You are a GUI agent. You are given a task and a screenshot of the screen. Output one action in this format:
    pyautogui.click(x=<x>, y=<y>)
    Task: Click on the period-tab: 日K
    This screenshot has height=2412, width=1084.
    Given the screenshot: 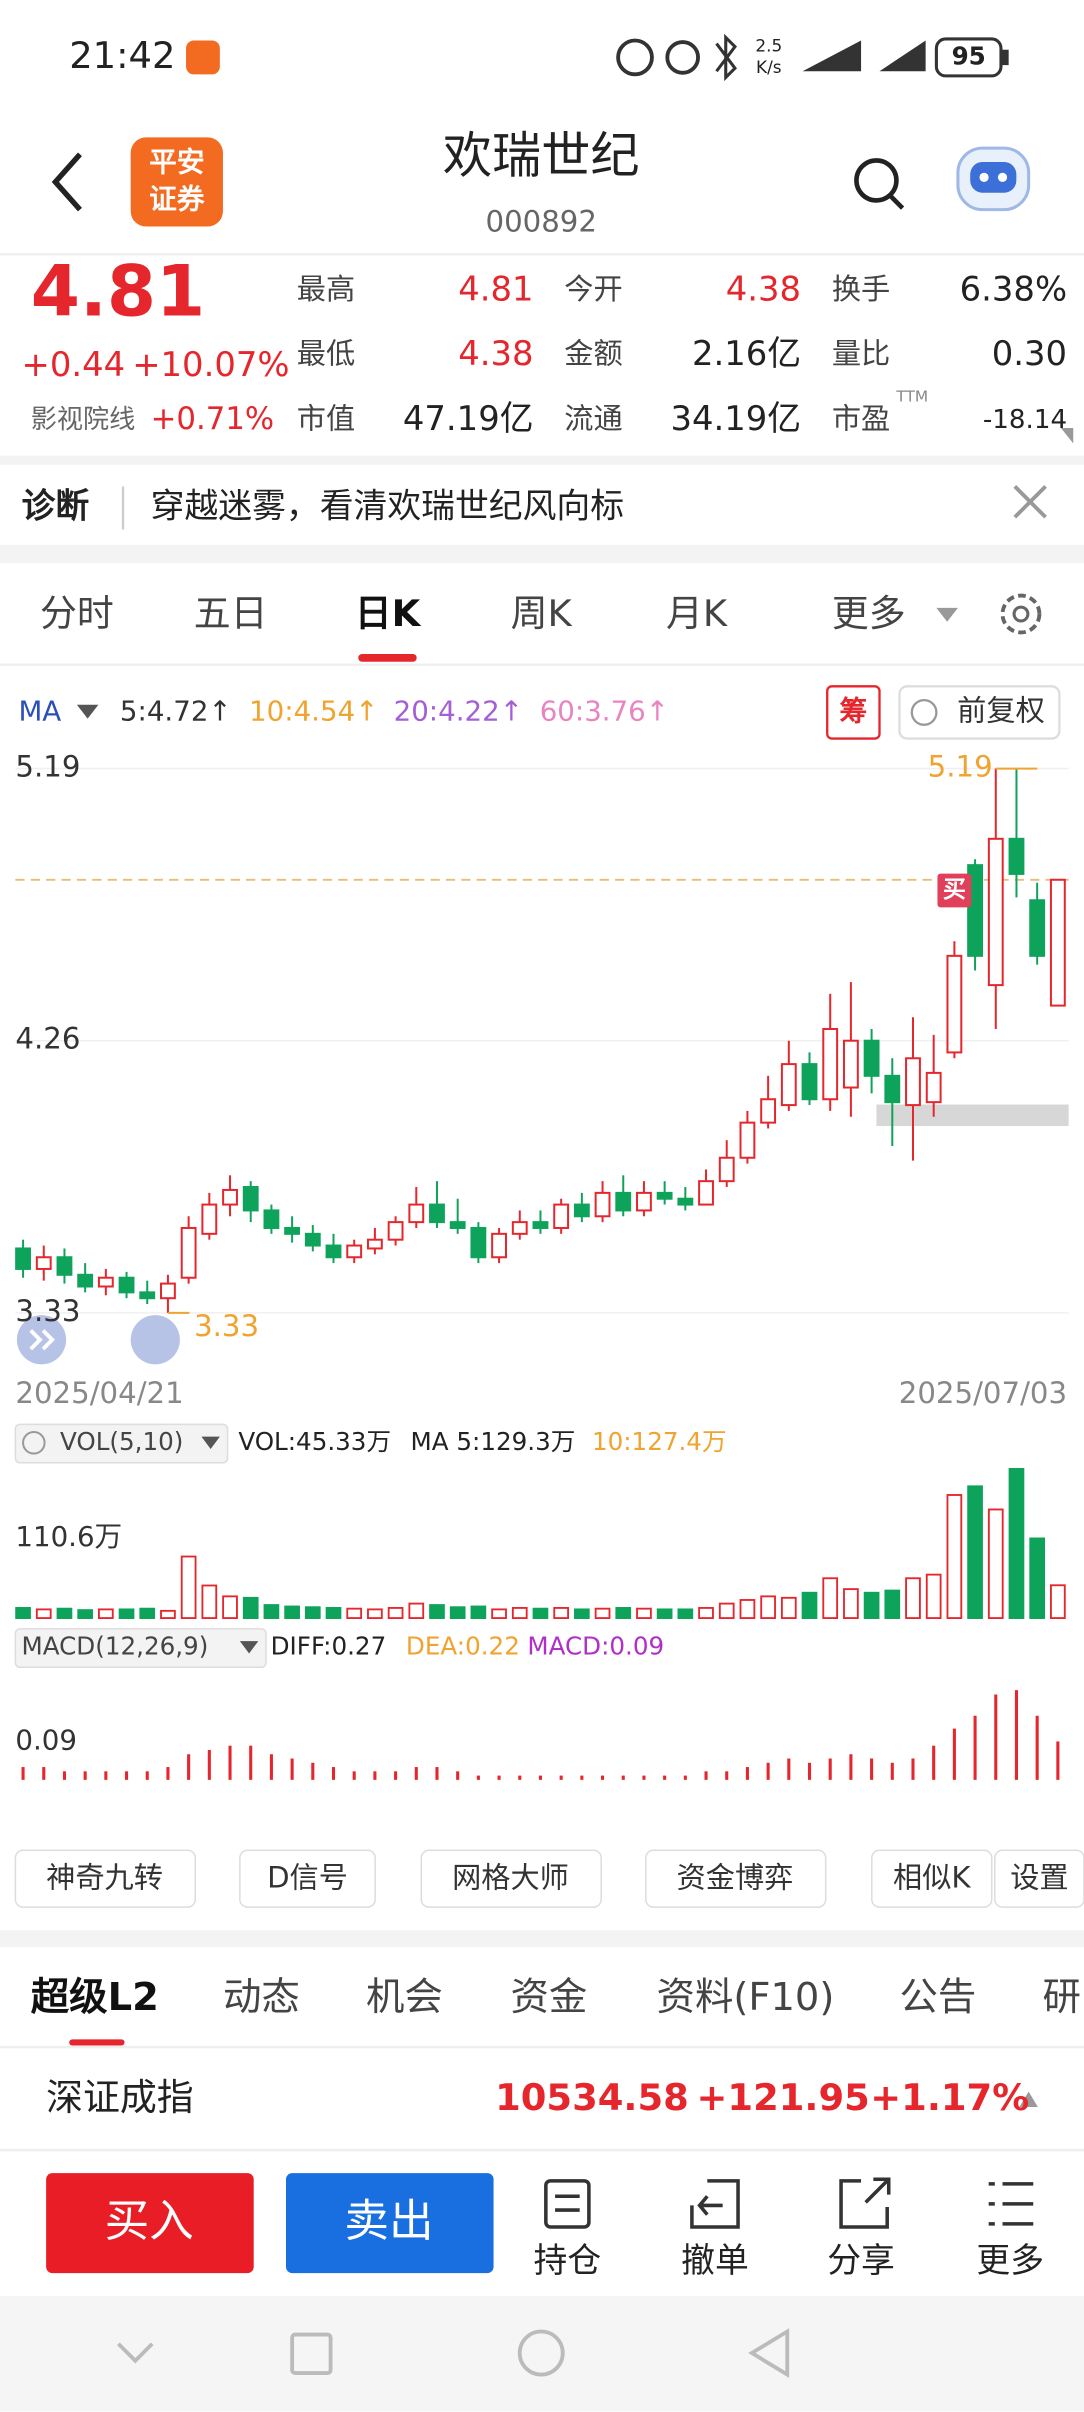 What is the action you would take?
    pyautogui.click(x=388, y=613)
    